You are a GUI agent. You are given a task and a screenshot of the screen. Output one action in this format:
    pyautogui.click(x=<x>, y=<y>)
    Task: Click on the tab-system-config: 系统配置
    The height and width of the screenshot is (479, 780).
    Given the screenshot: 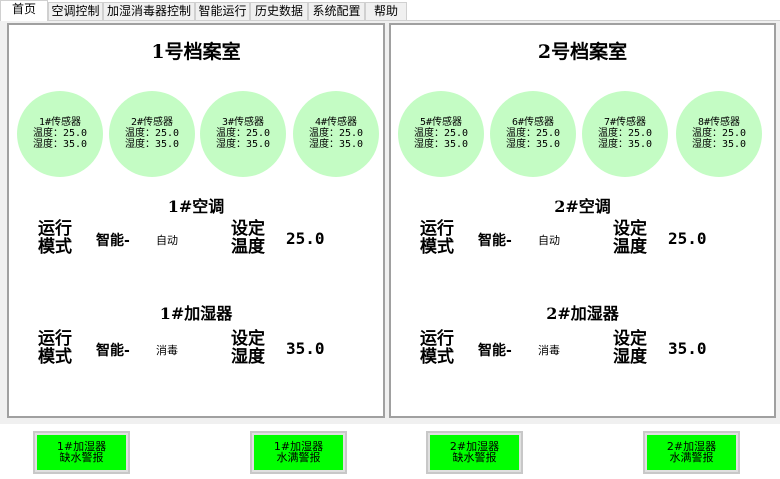 What is the action you would take?
    pyautogui.click(x=336, y=11)
    